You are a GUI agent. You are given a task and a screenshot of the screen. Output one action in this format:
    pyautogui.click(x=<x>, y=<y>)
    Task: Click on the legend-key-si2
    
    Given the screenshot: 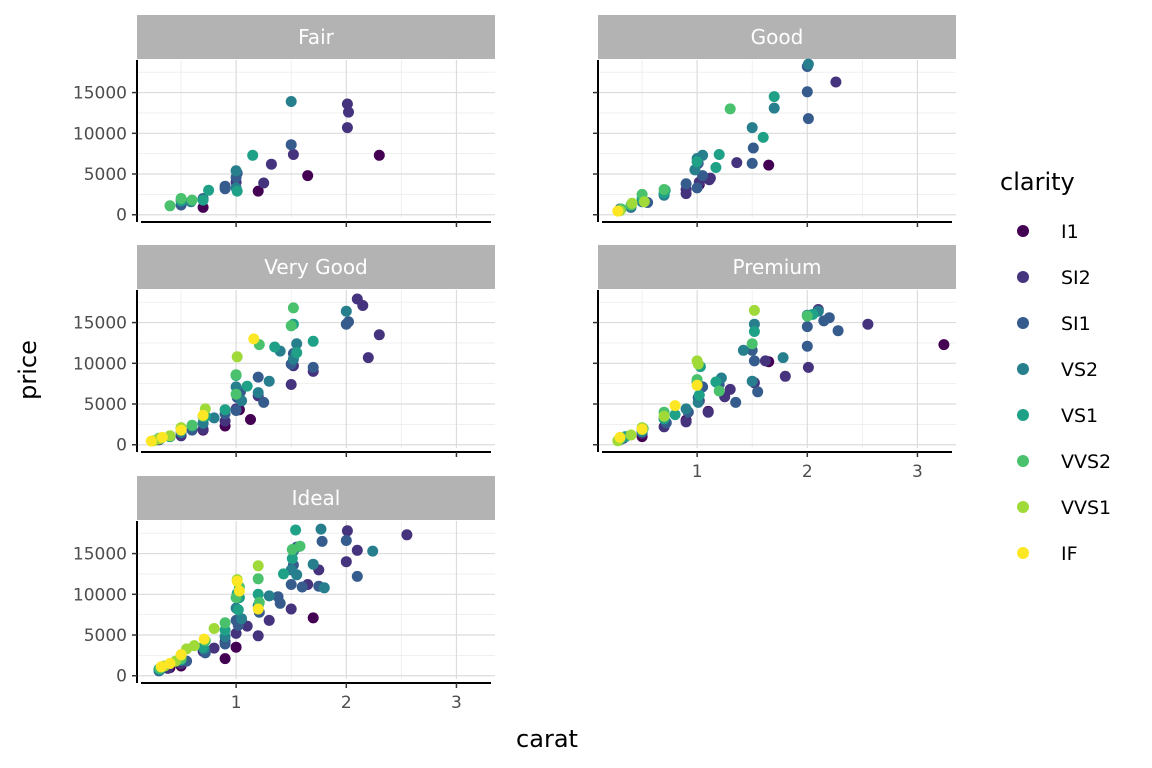 What is the action you would take?
    pyautogui.click(x=1023, y=277)
    